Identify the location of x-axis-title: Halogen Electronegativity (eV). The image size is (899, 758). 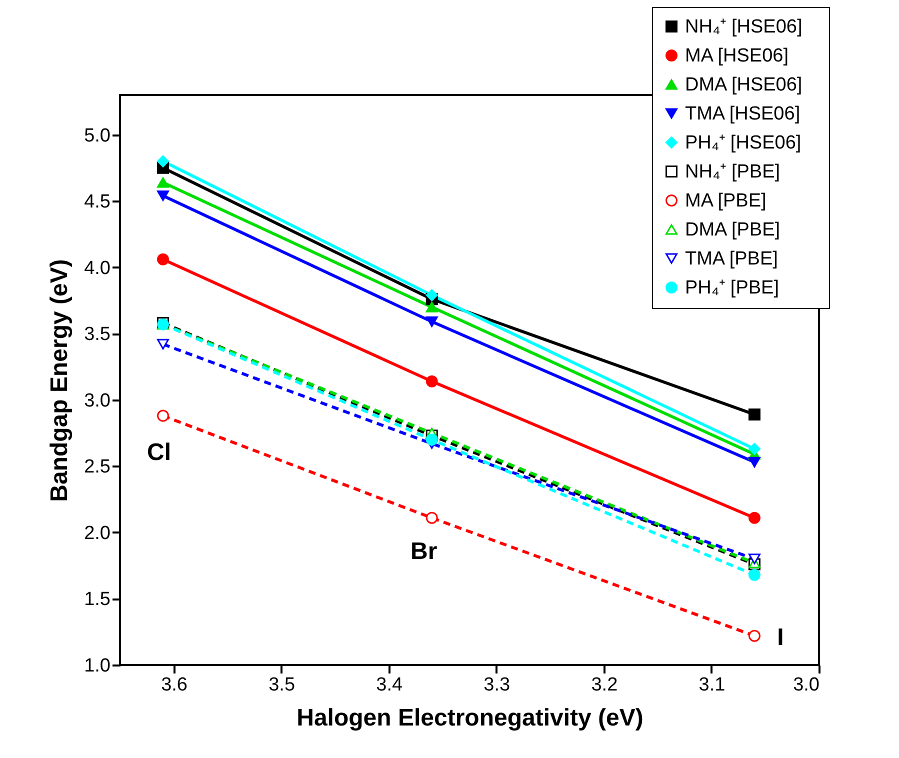
(470, 718).